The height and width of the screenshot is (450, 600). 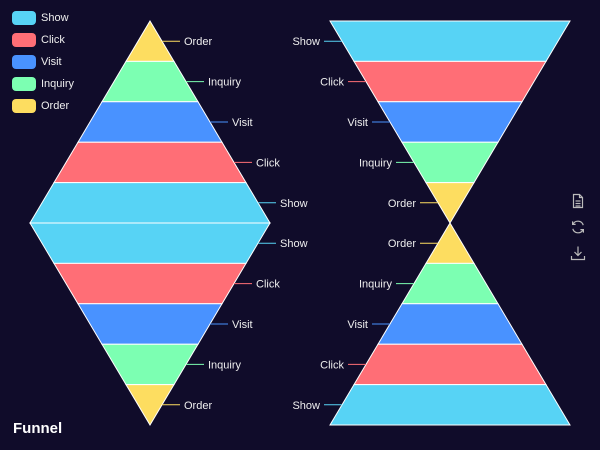 I want to click on legend-label: Inquiry, so click(x=58, y=84).